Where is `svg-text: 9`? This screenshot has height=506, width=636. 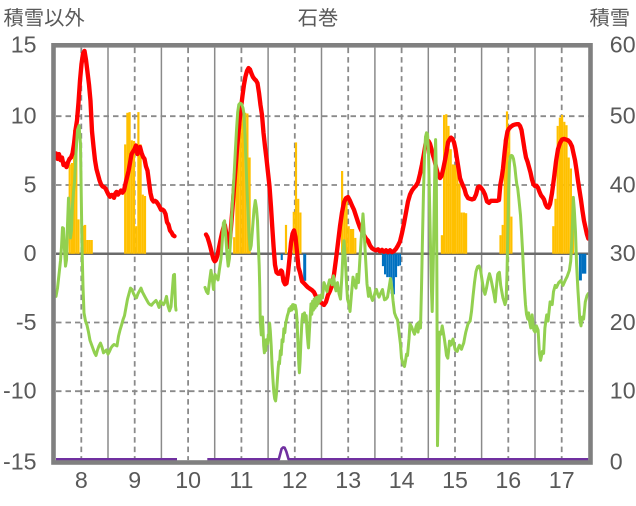
svg-text: 9 is located at coordinates (134, 480).